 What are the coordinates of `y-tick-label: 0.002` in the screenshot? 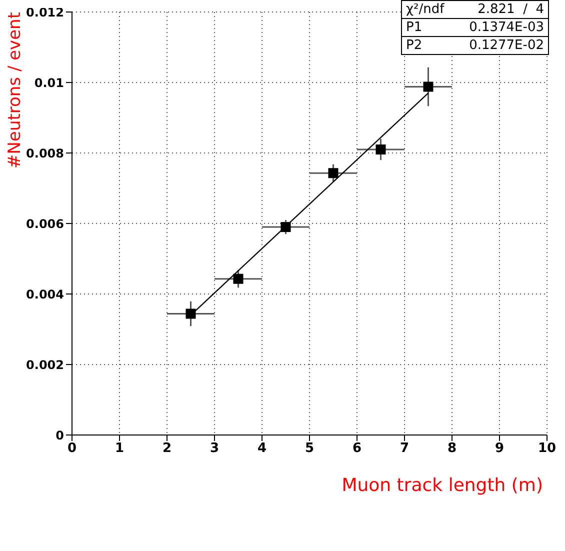 It's located at (45, 365).